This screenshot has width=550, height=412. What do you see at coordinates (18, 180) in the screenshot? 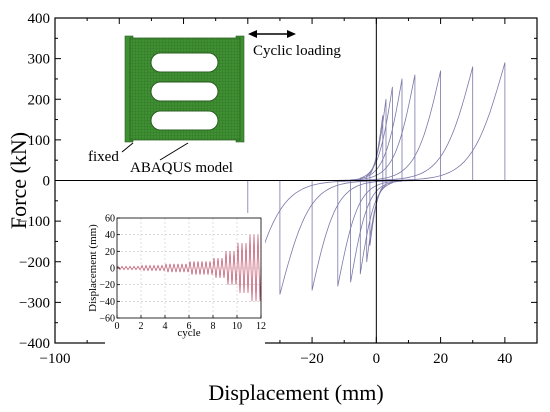
I see `y-axis-title: Force (kN)` at bounding box center [18, 180].